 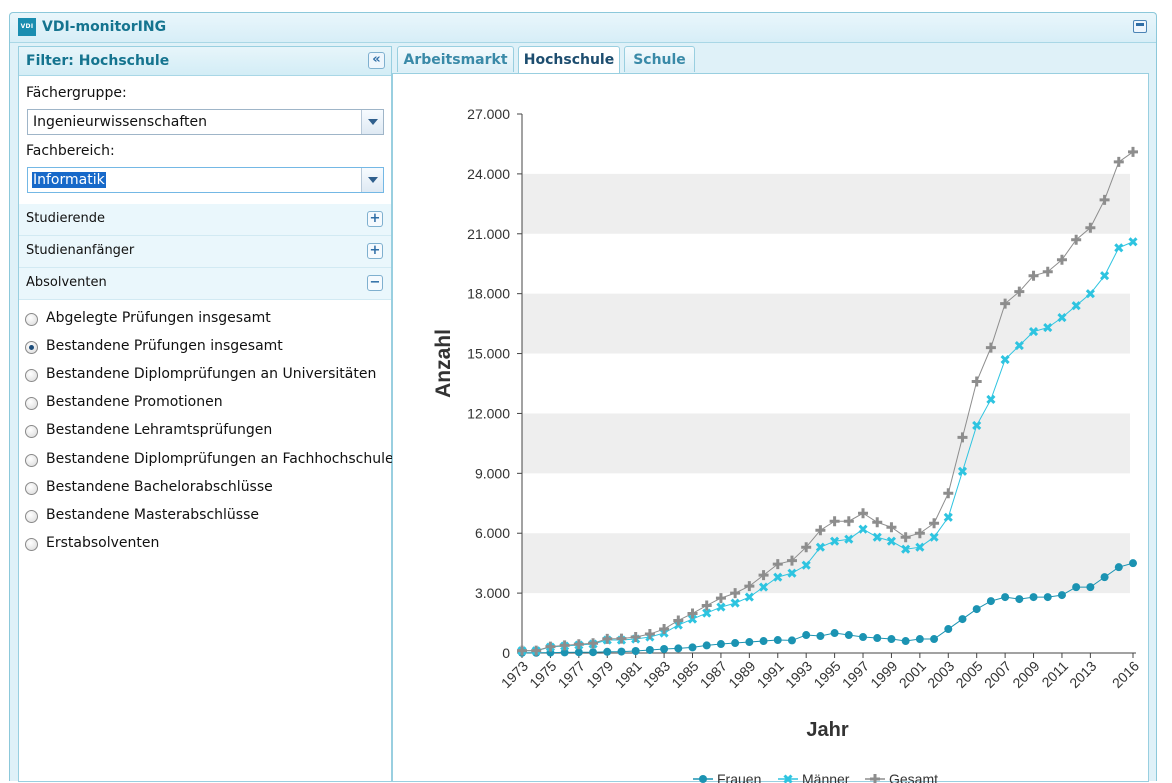 I want to click on x-tick-label: 2009, so click(x=1025, y=674).